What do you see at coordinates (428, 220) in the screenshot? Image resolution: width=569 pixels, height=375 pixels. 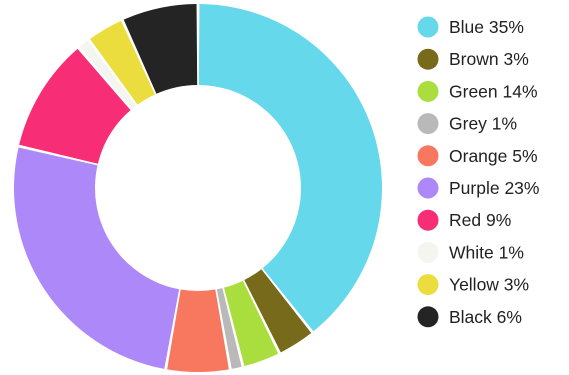 I see `legend-swatch-red` at bounding box center [428, 220].